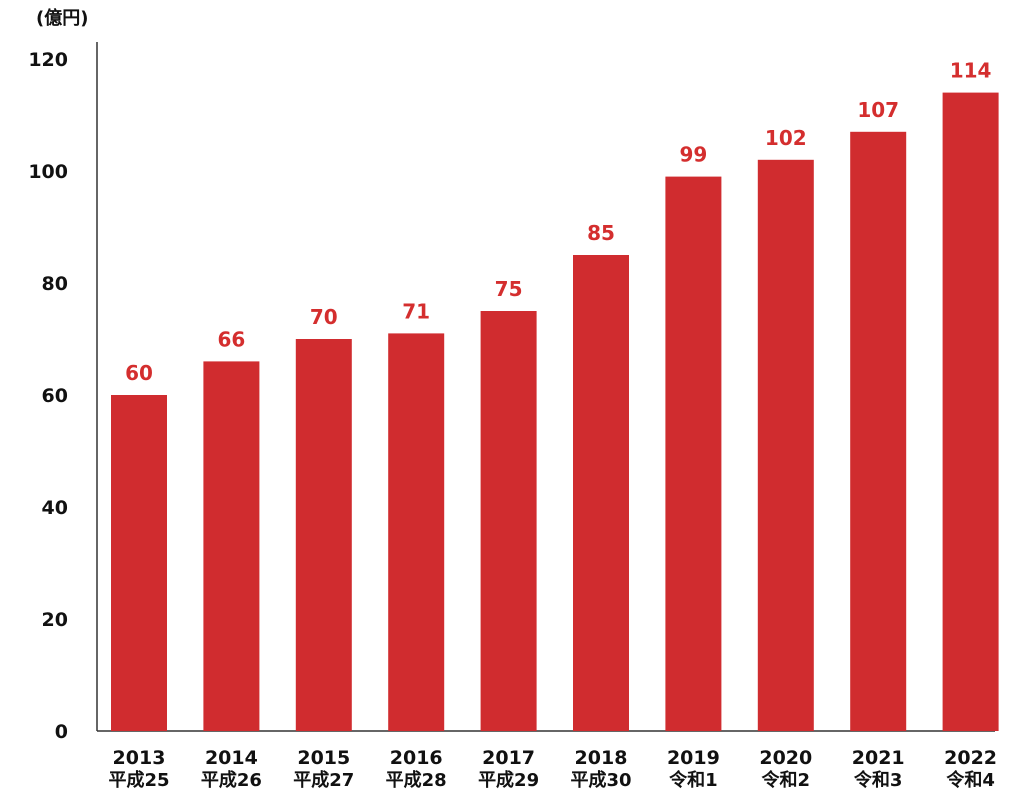 The image size is (1024, 801). What do you see at coordinates (55, 284) in the screenshot?
I see `y-tick-label: 80` at bounding box center [55, 284].